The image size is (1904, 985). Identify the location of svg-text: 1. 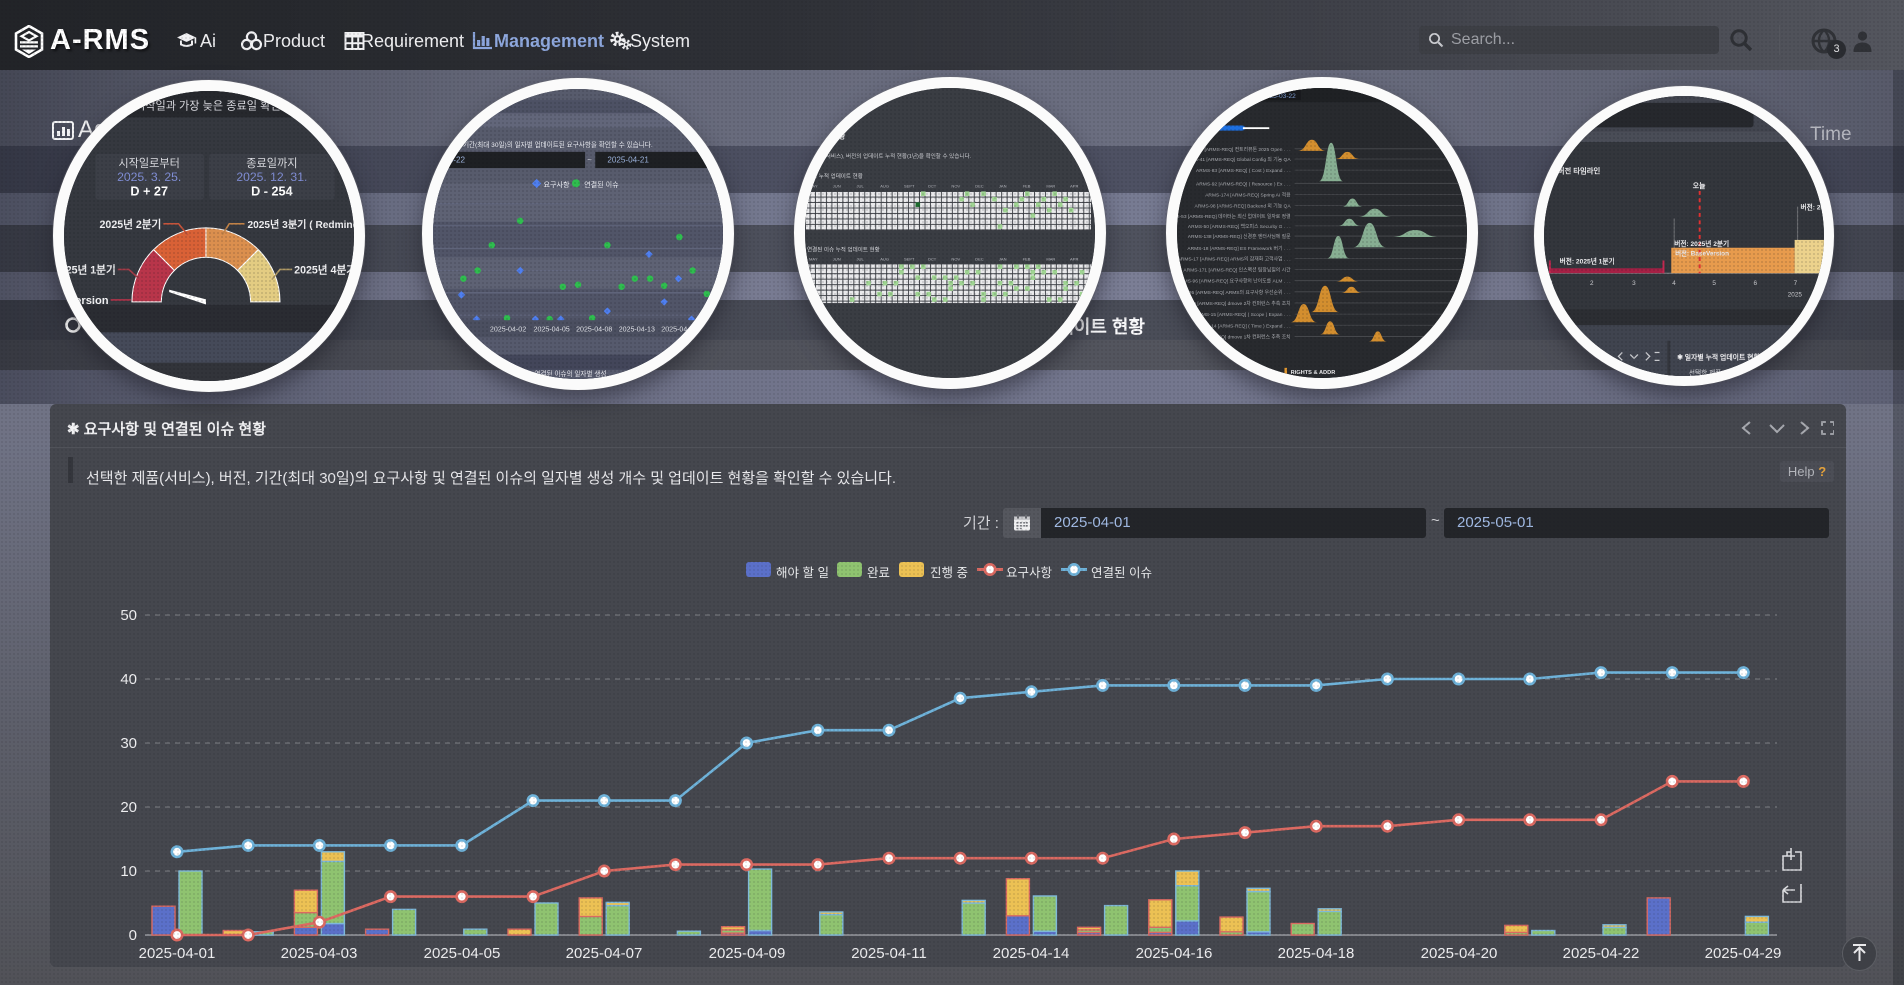
(1552, 283).